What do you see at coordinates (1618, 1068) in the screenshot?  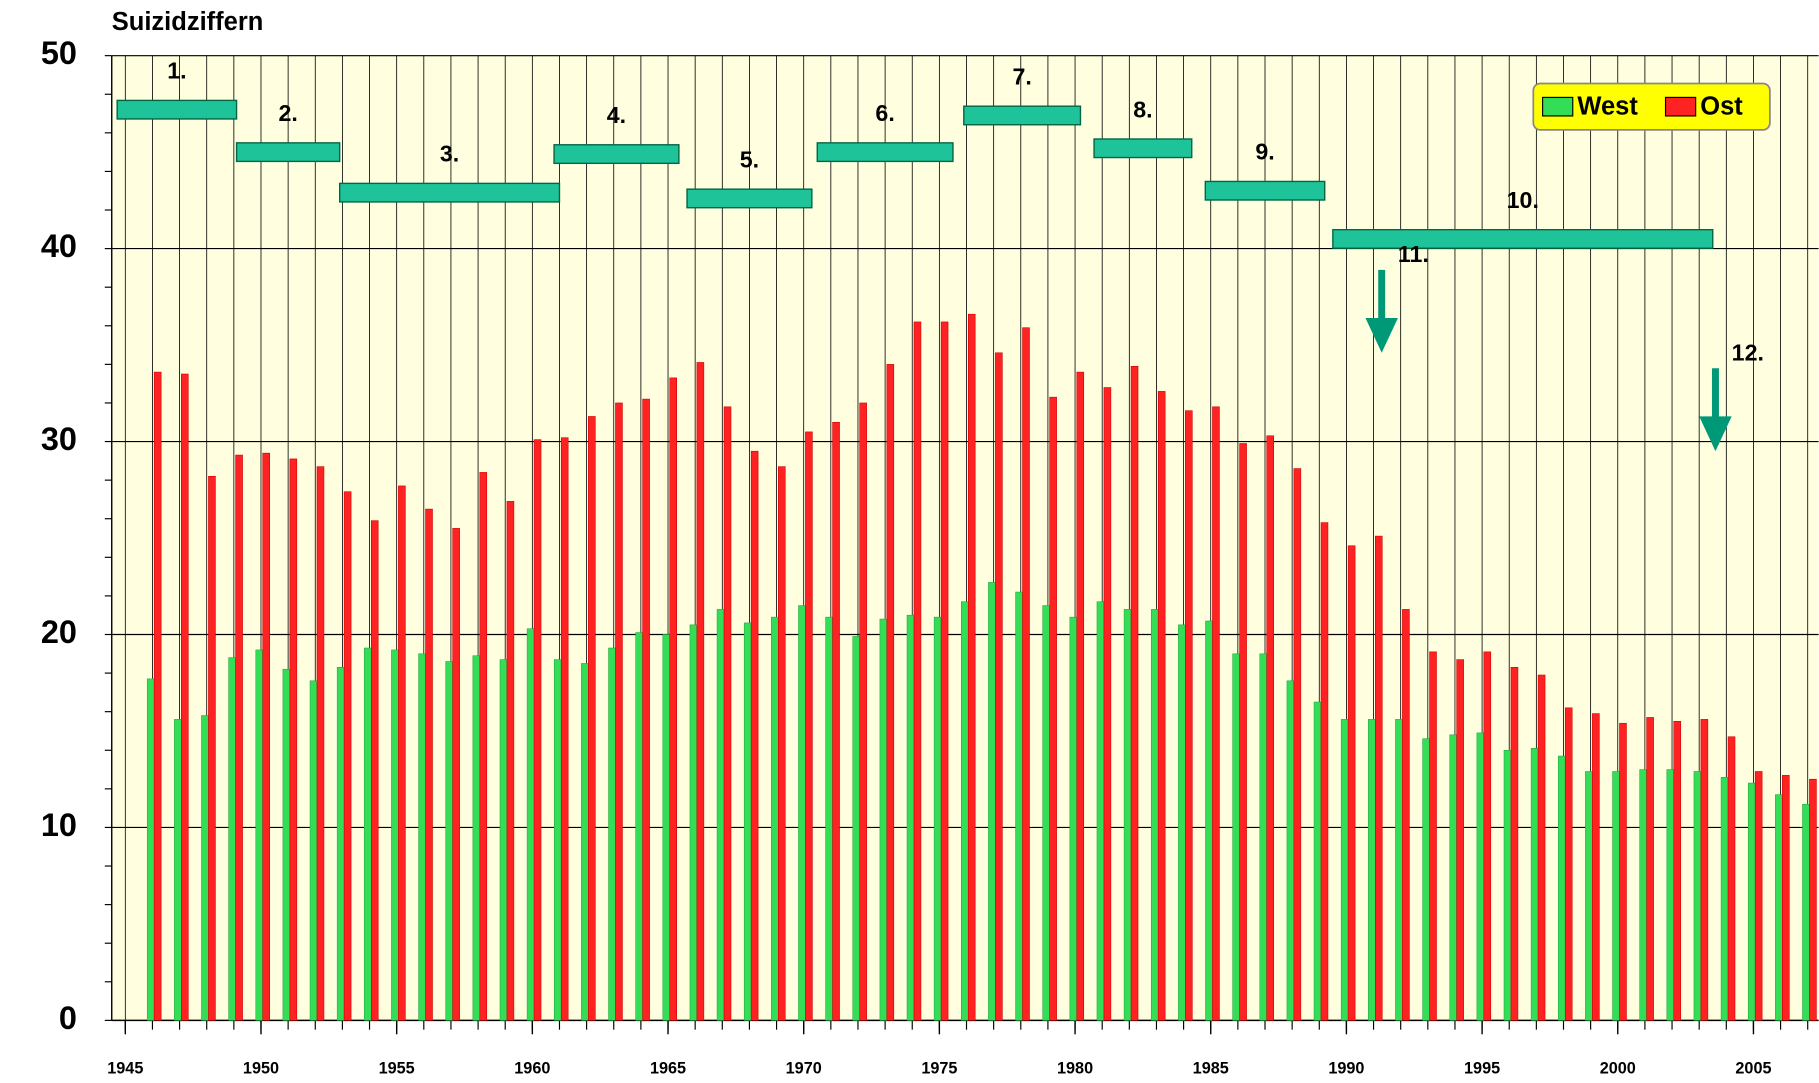 I see `x-tick-label: 2000` at bounding box center [1618, 1068].